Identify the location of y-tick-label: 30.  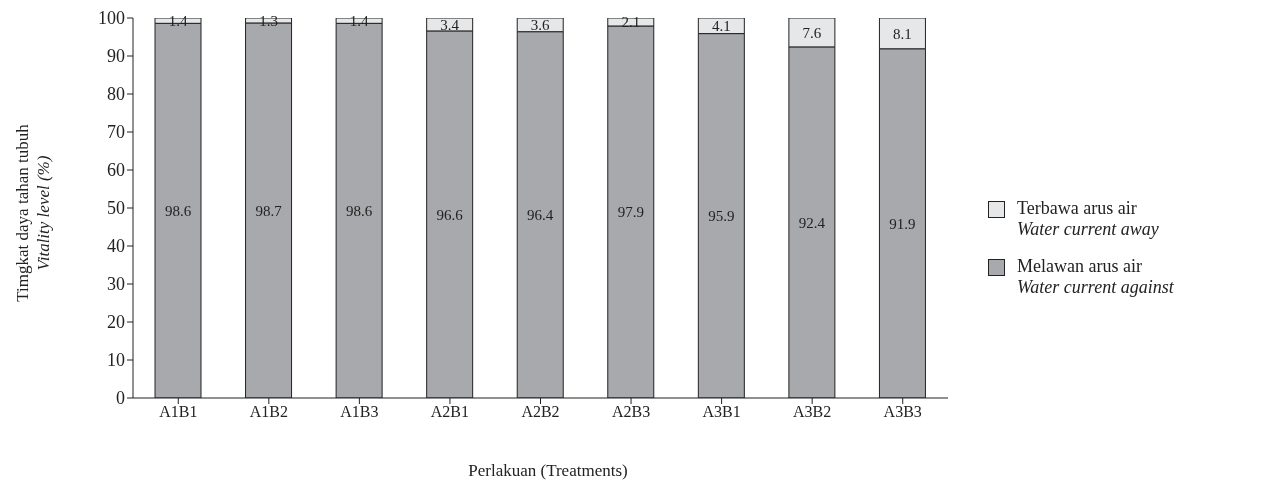
(116, 284).